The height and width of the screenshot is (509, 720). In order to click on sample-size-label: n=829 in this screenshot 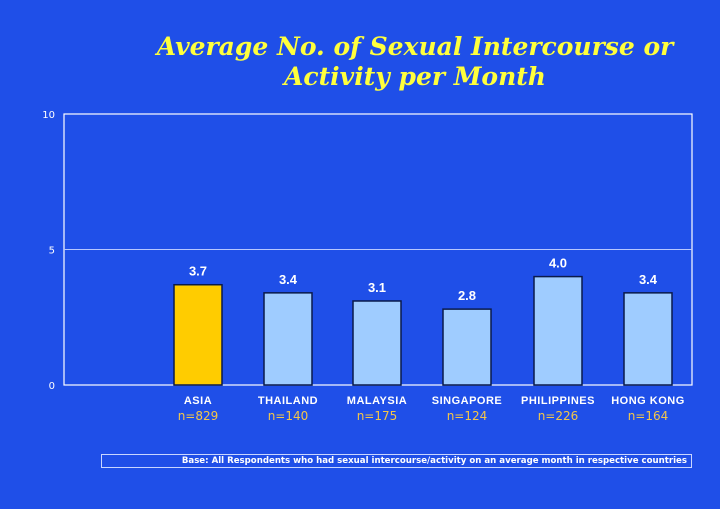, I will do `click(198, 416)`.